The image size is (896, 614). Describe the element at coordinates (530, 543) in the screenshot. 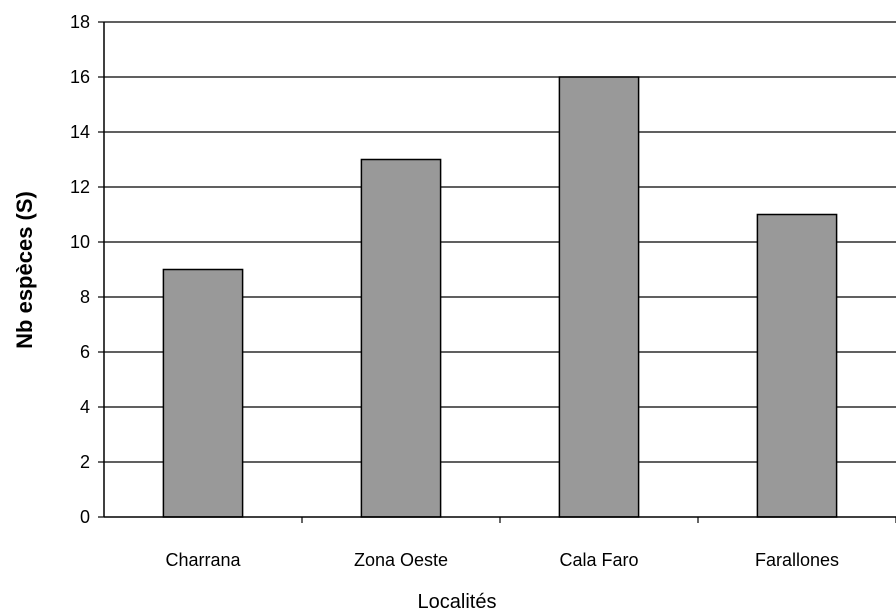

I see `x-axis-ticks: Charrana Zona Oeste Cala Faro Farallones` at that location.